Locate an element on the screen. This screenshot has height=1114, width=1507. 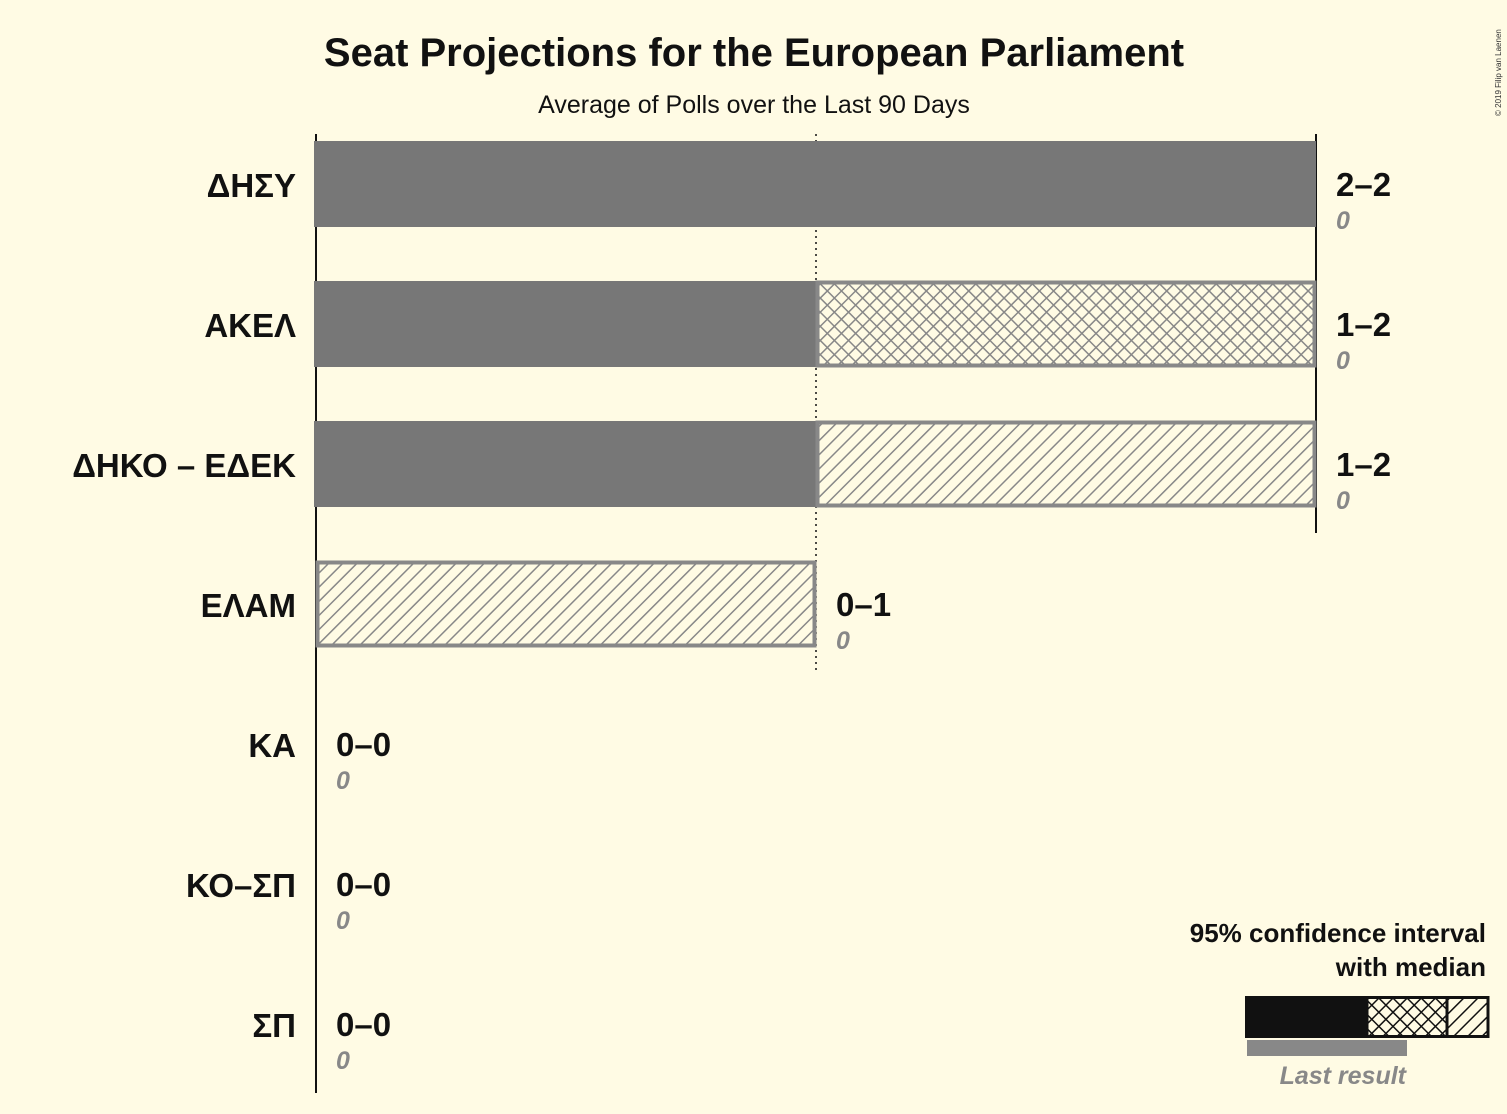
row-5-party-label: ΚΑ is located at coordinates (272, 745).